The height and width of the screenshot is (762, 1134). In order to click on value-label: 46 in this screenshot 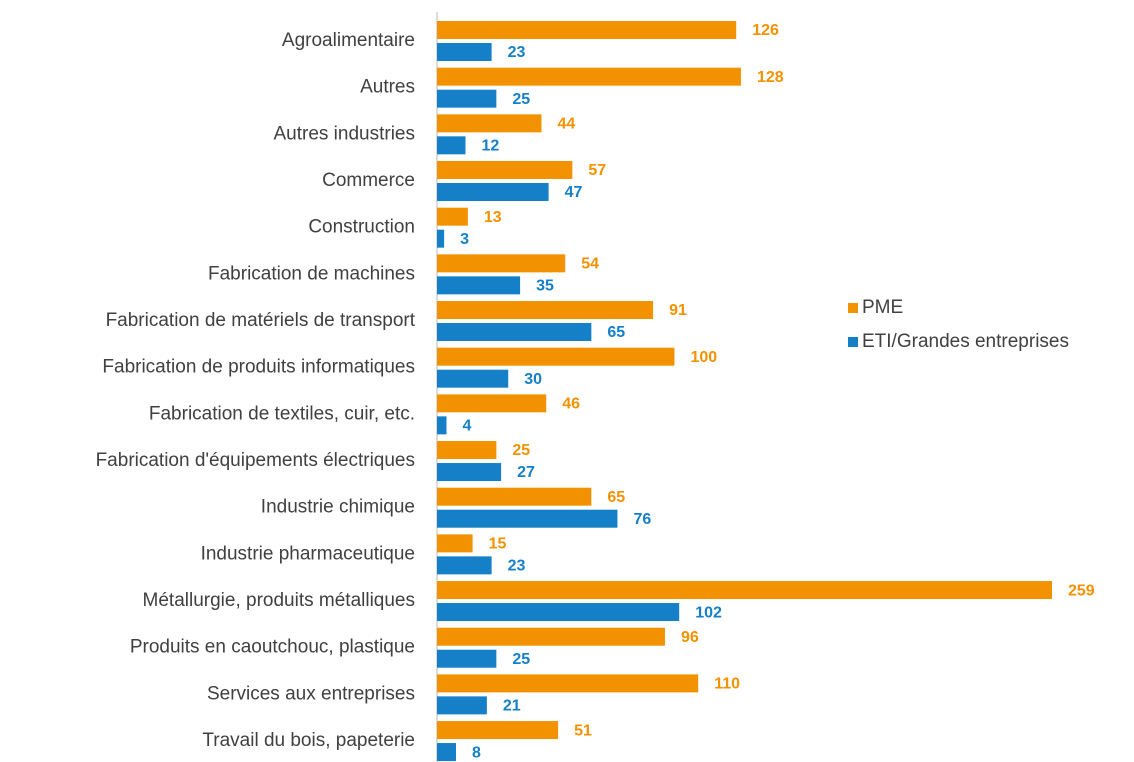, I will do `click(571, 404)`.